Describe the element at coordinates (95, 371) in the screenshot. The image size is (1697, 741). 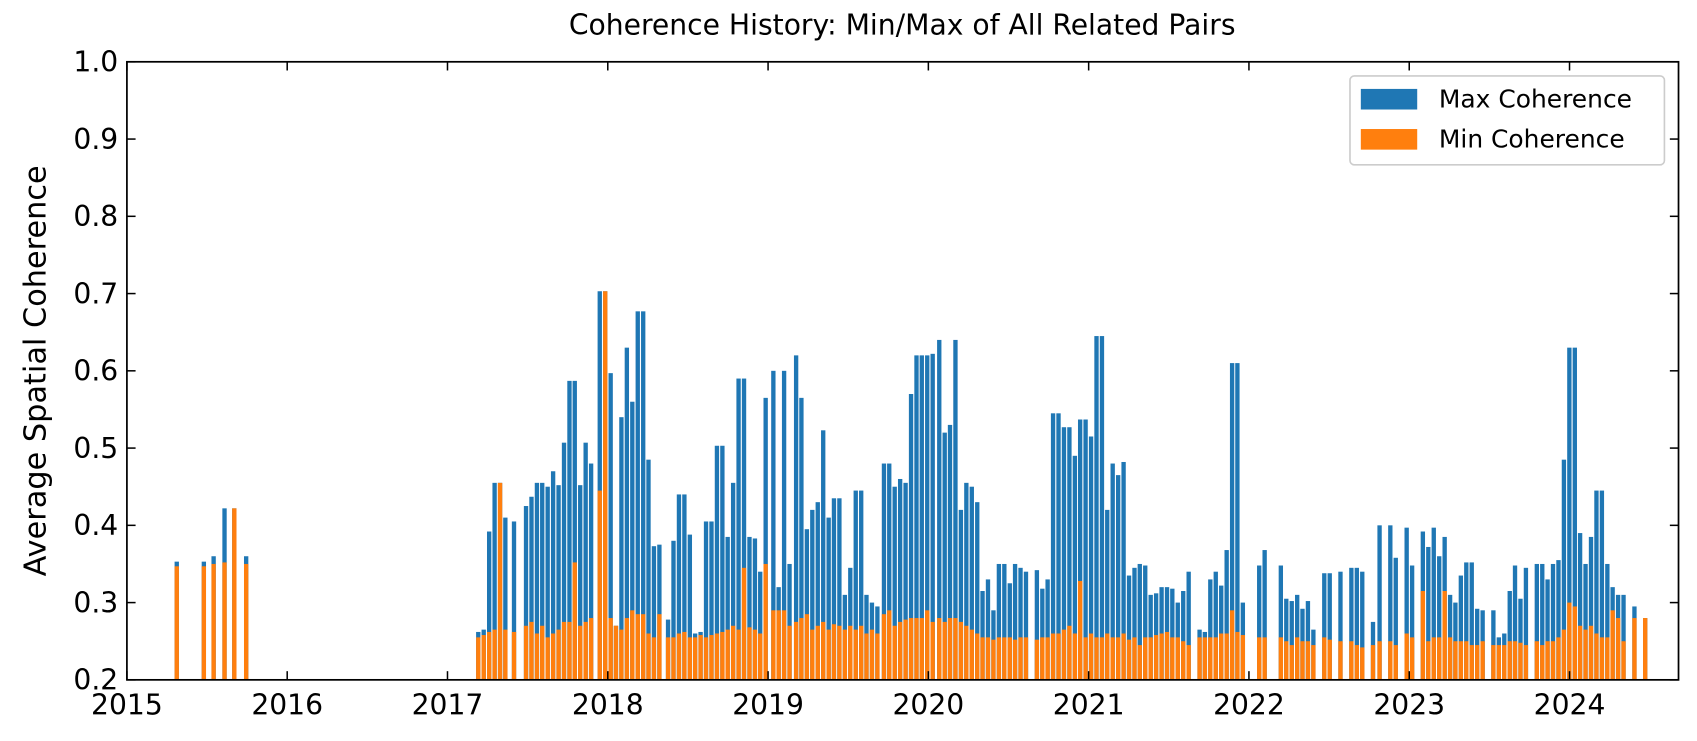
I see `y-tick-label: 0.6` at that location.